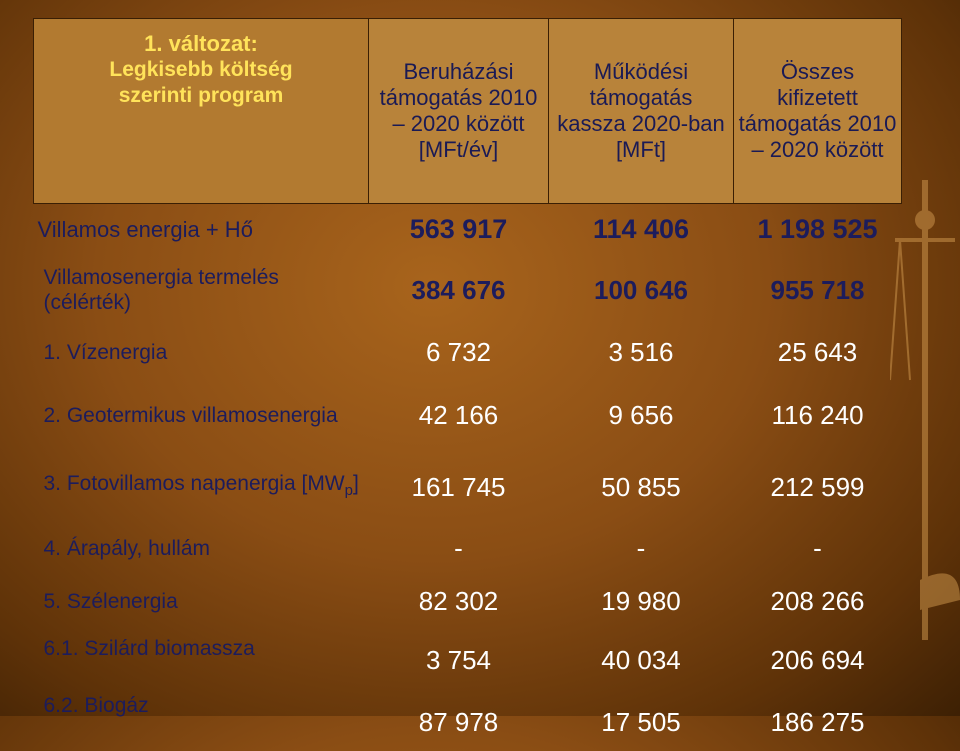 This screenshot has width=960, height=751. Describe the element at coordinates (641, 351) in the screenshot. I see `cell-value: 3 516` at that location.